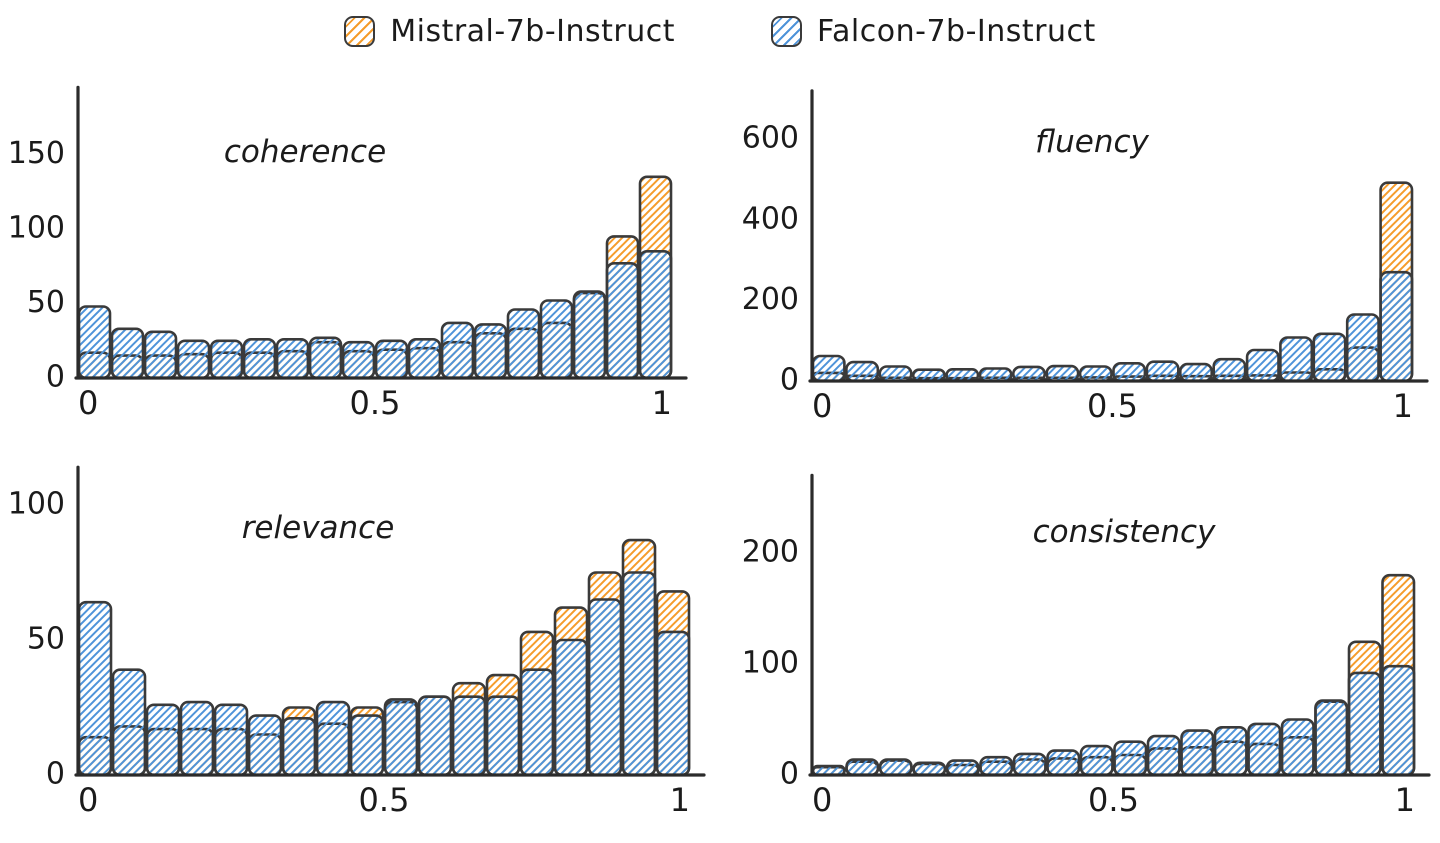  What do you see at coordinates (36, 228) in the screenshot?
I see `y-tick-label: 100` at bounding box center [36, 228].